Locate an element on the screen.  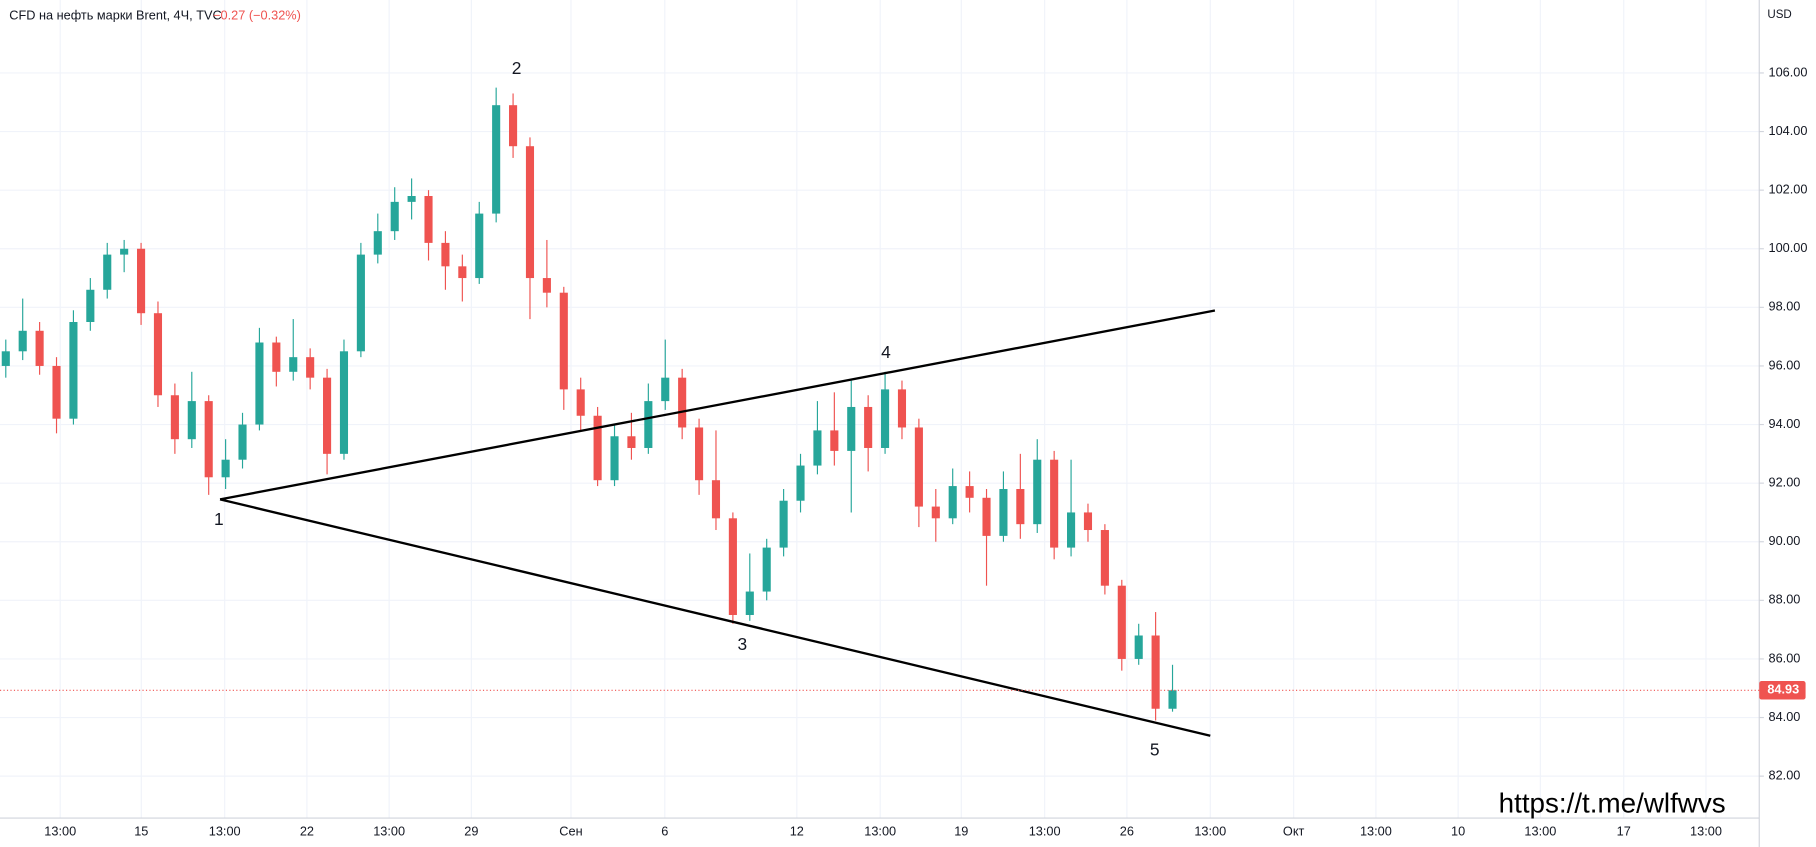
y-tick-label: 90.00 is located at coordinates (1785, 540).